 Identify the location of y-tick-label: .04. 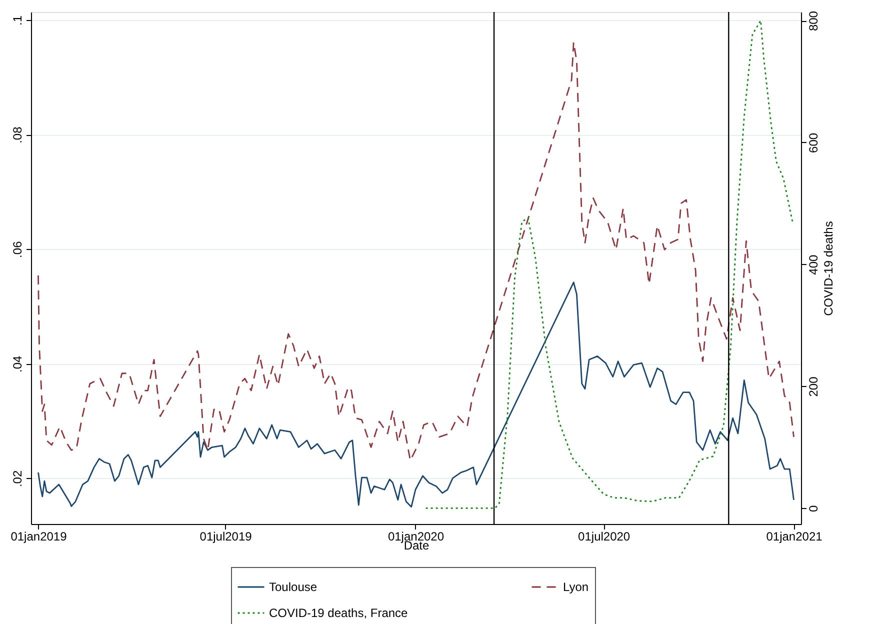
(17, 363).